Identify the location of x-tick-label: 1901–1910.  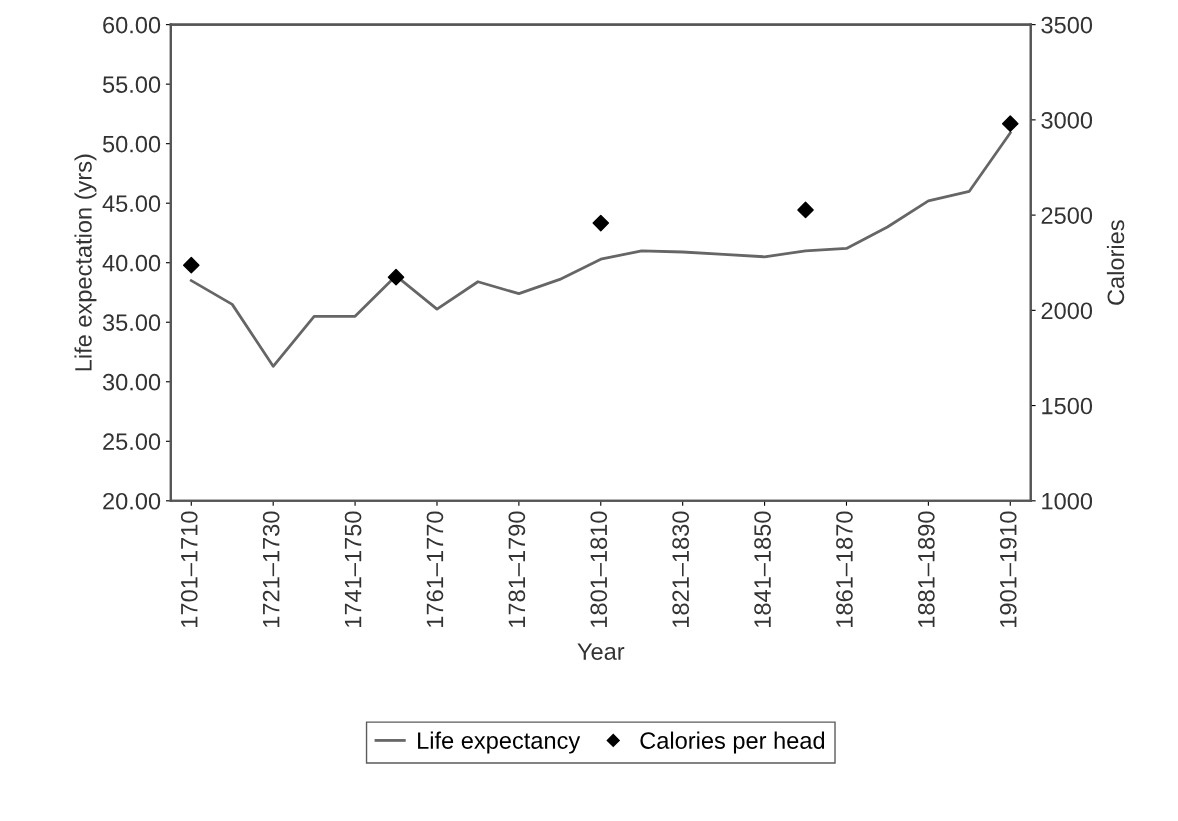
(1008, 569).